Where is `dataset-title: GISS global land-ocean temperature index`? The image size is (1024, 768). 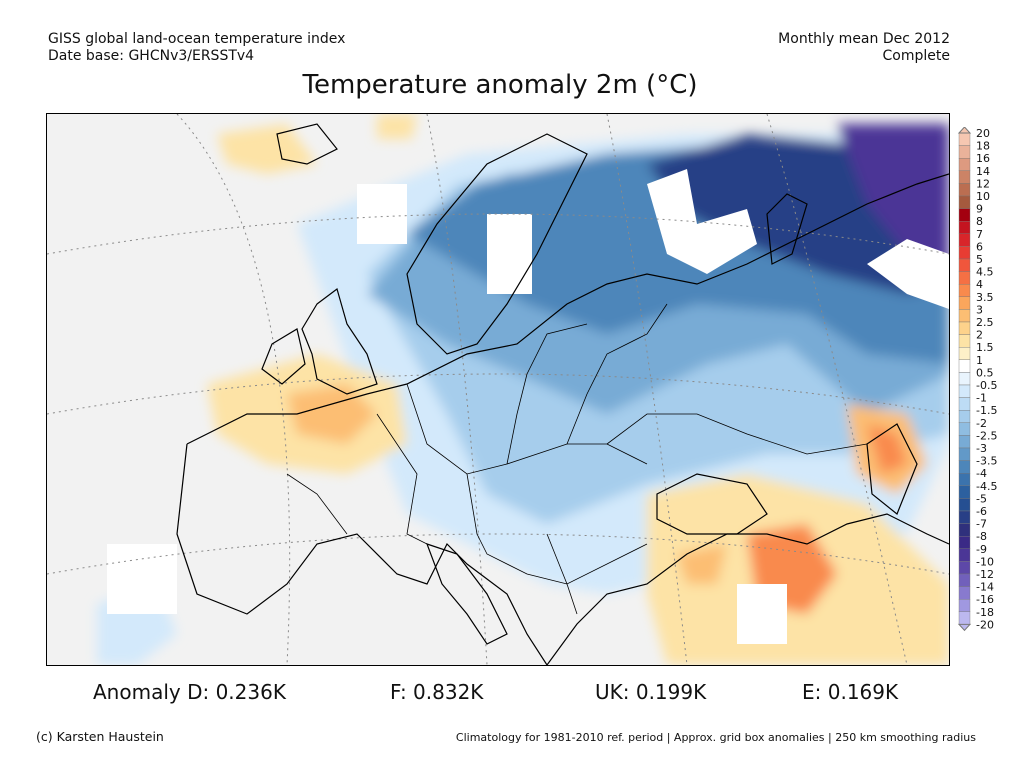
dataset-title: GISS global land-ocean temperature index is located at coordinates (197, 39).